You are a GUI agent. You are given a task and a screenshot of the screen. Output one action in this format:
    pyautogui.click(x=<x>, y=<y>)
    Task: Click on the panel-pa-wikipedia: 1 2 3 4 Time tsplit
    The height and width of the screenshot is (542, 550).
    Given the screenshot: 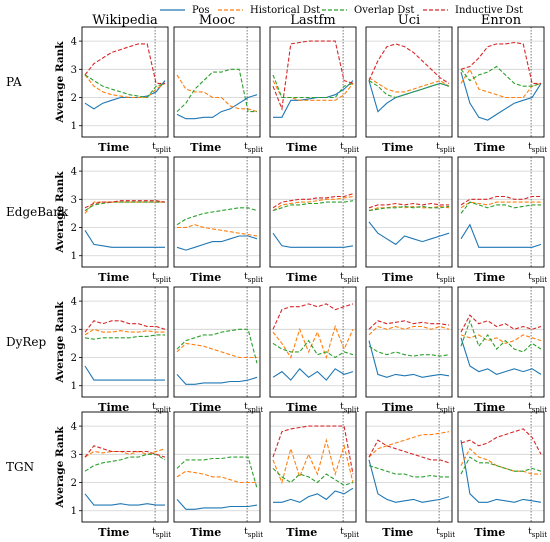 What is the action you would take?
    pyautogui.click(x=121, y=90)
    